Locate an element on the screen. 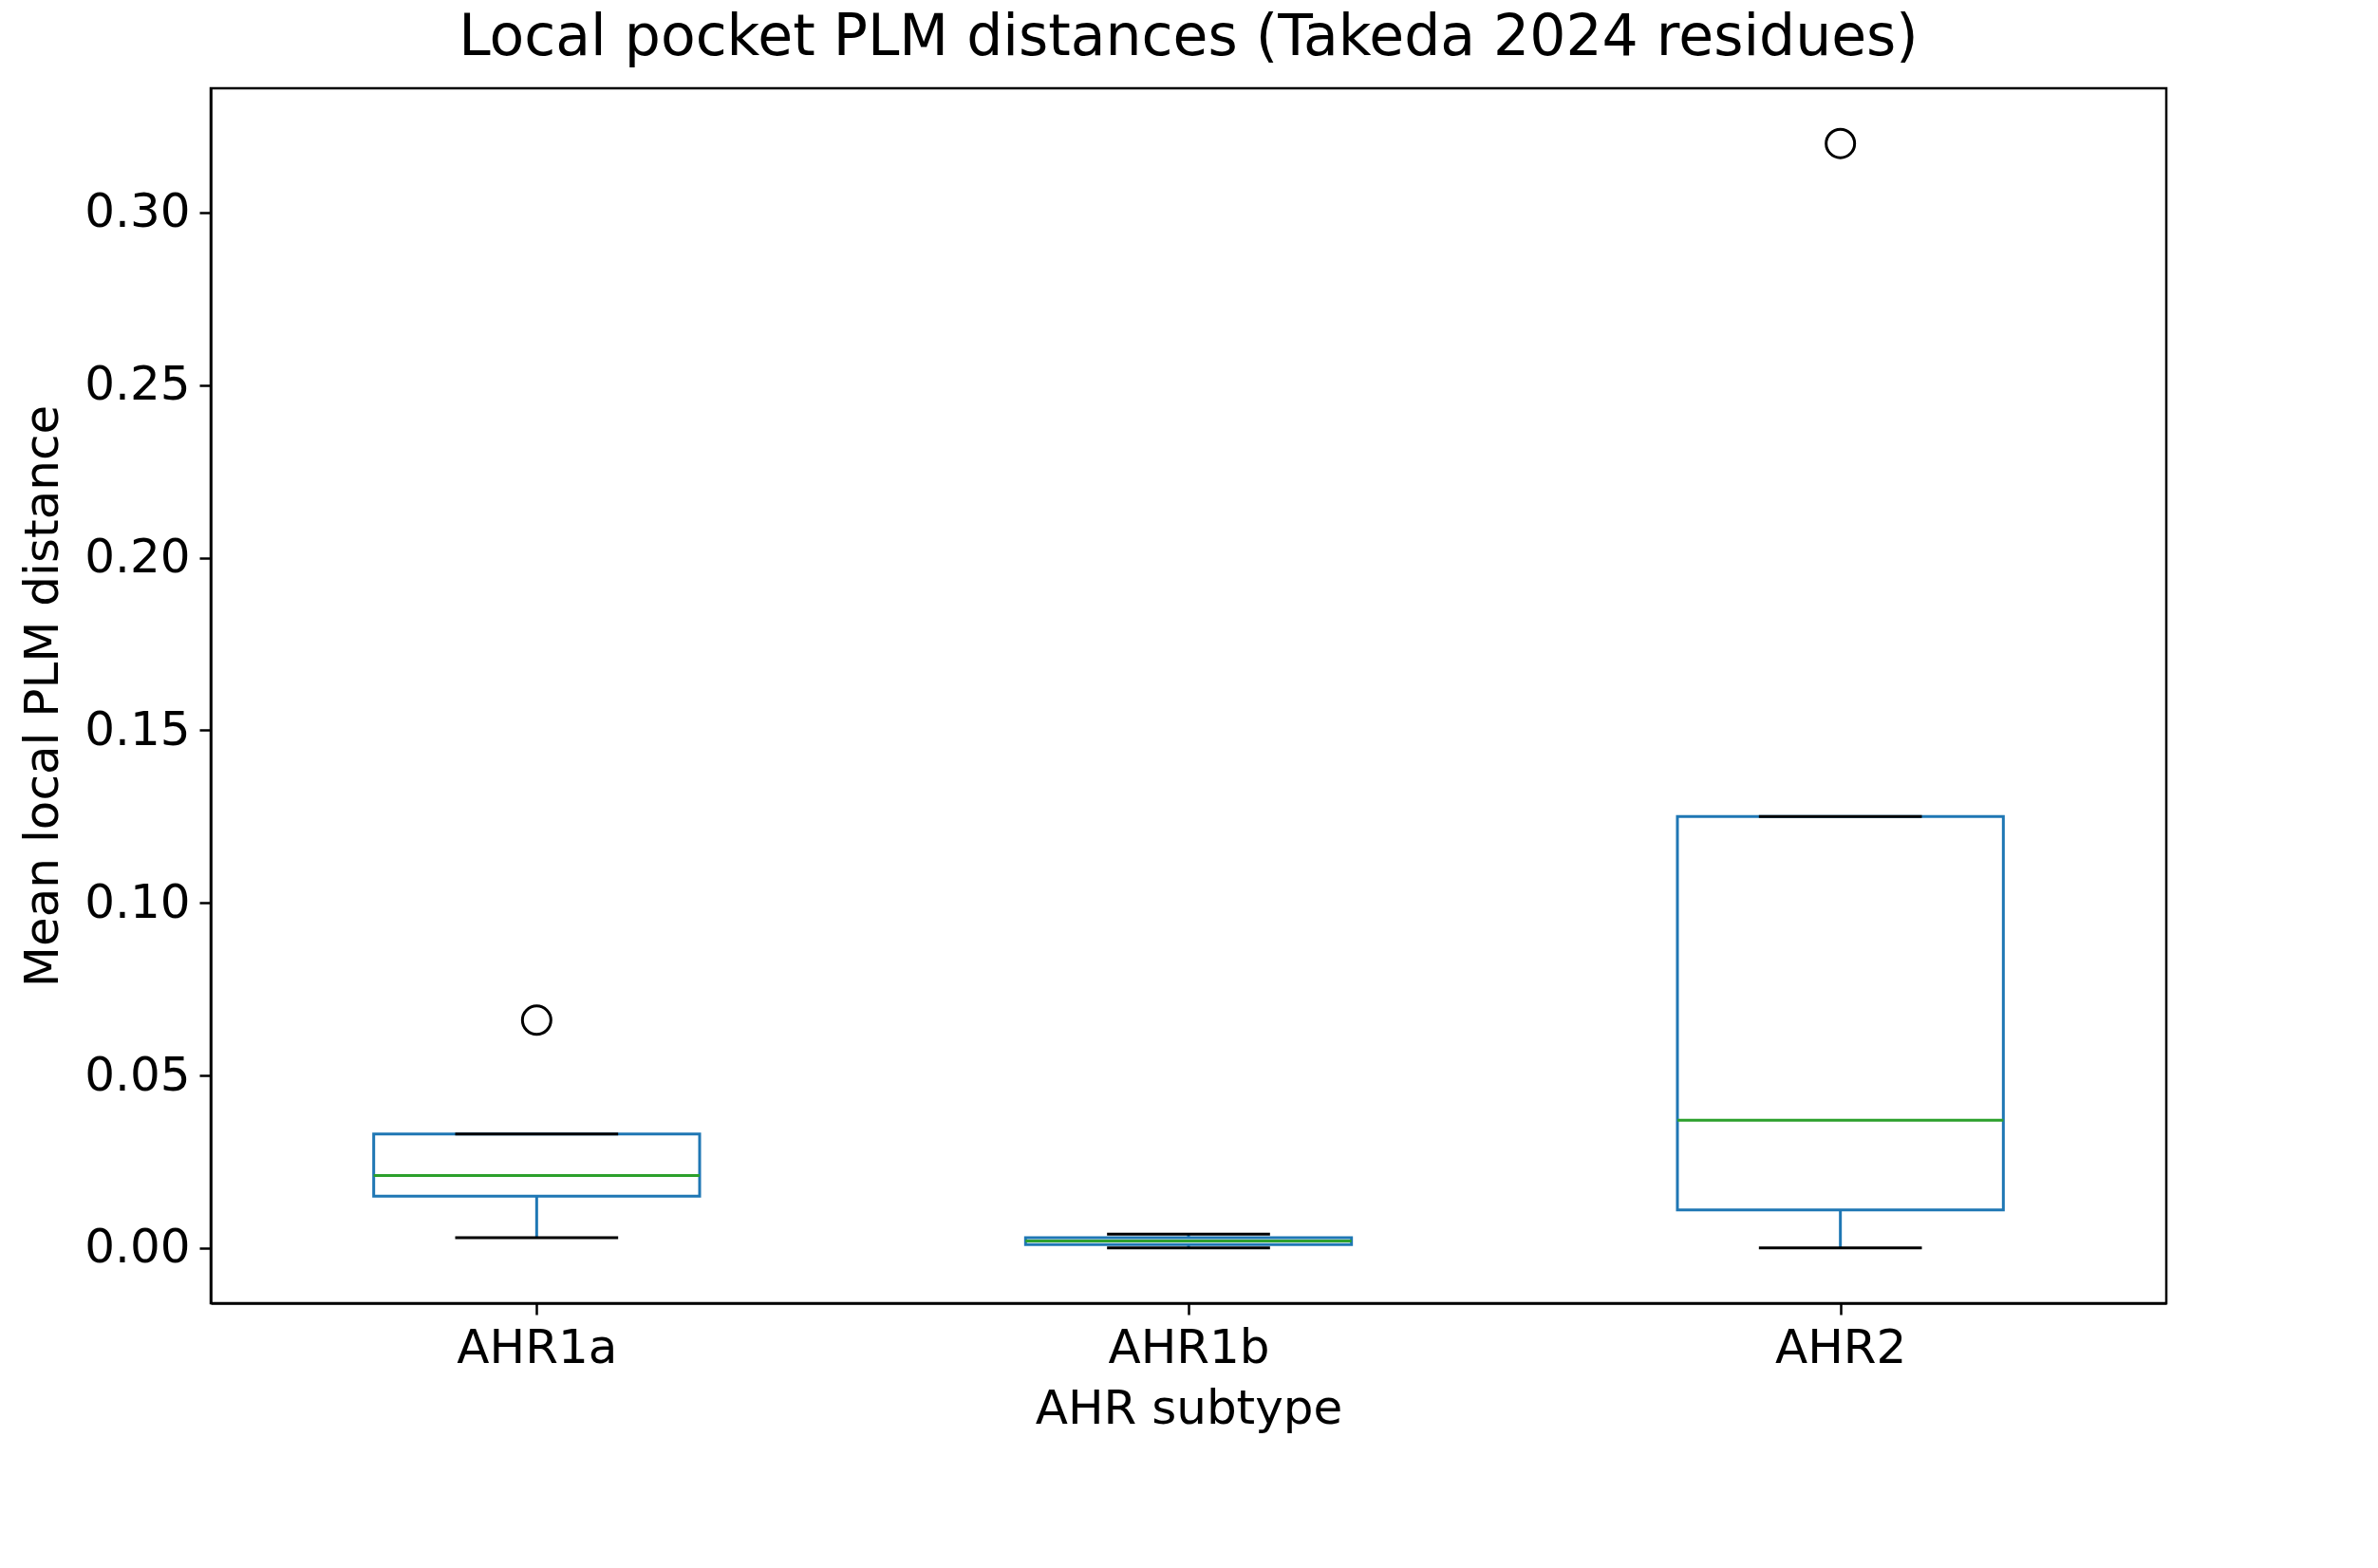  y-axis-title: Mean local PLM distance is located at coordinates (42, 696).